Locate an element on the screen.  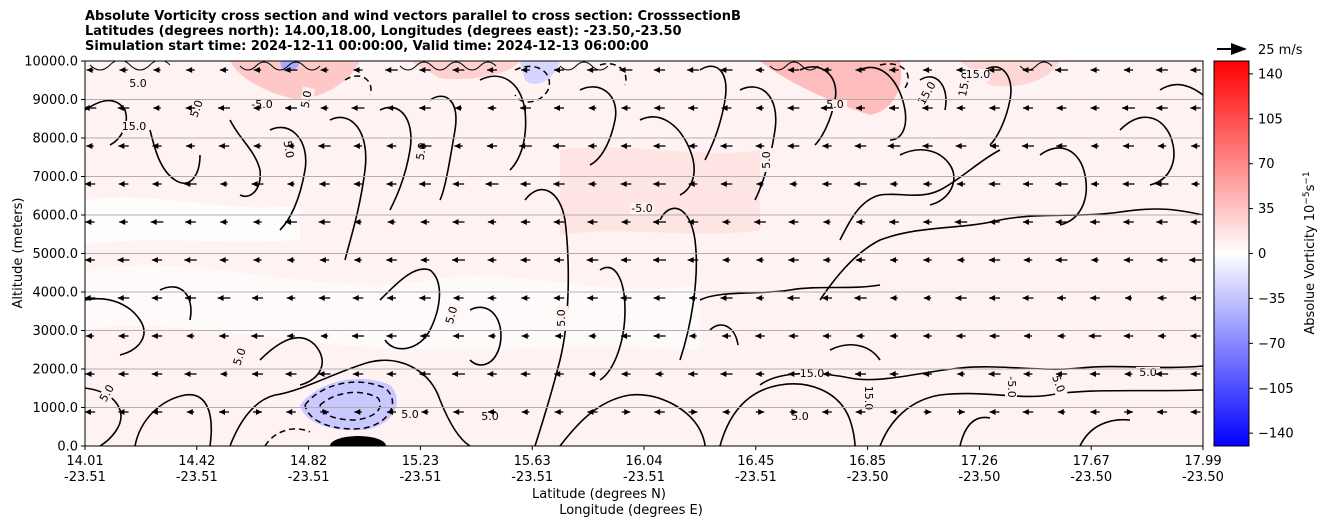
negative-contour is located at coordinates (358, 85).